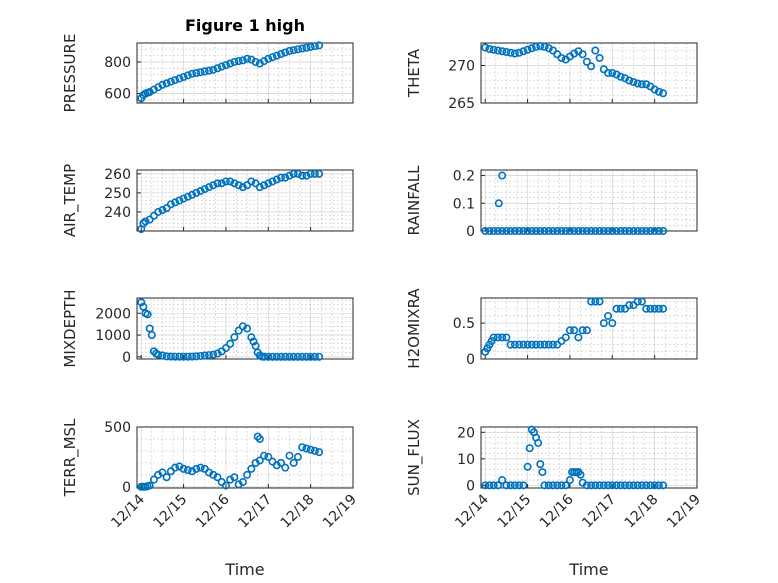 The height and width of the screenshot is (583, 778). I want to click on y-axis-label: RAINFALL, so click(414, 200).